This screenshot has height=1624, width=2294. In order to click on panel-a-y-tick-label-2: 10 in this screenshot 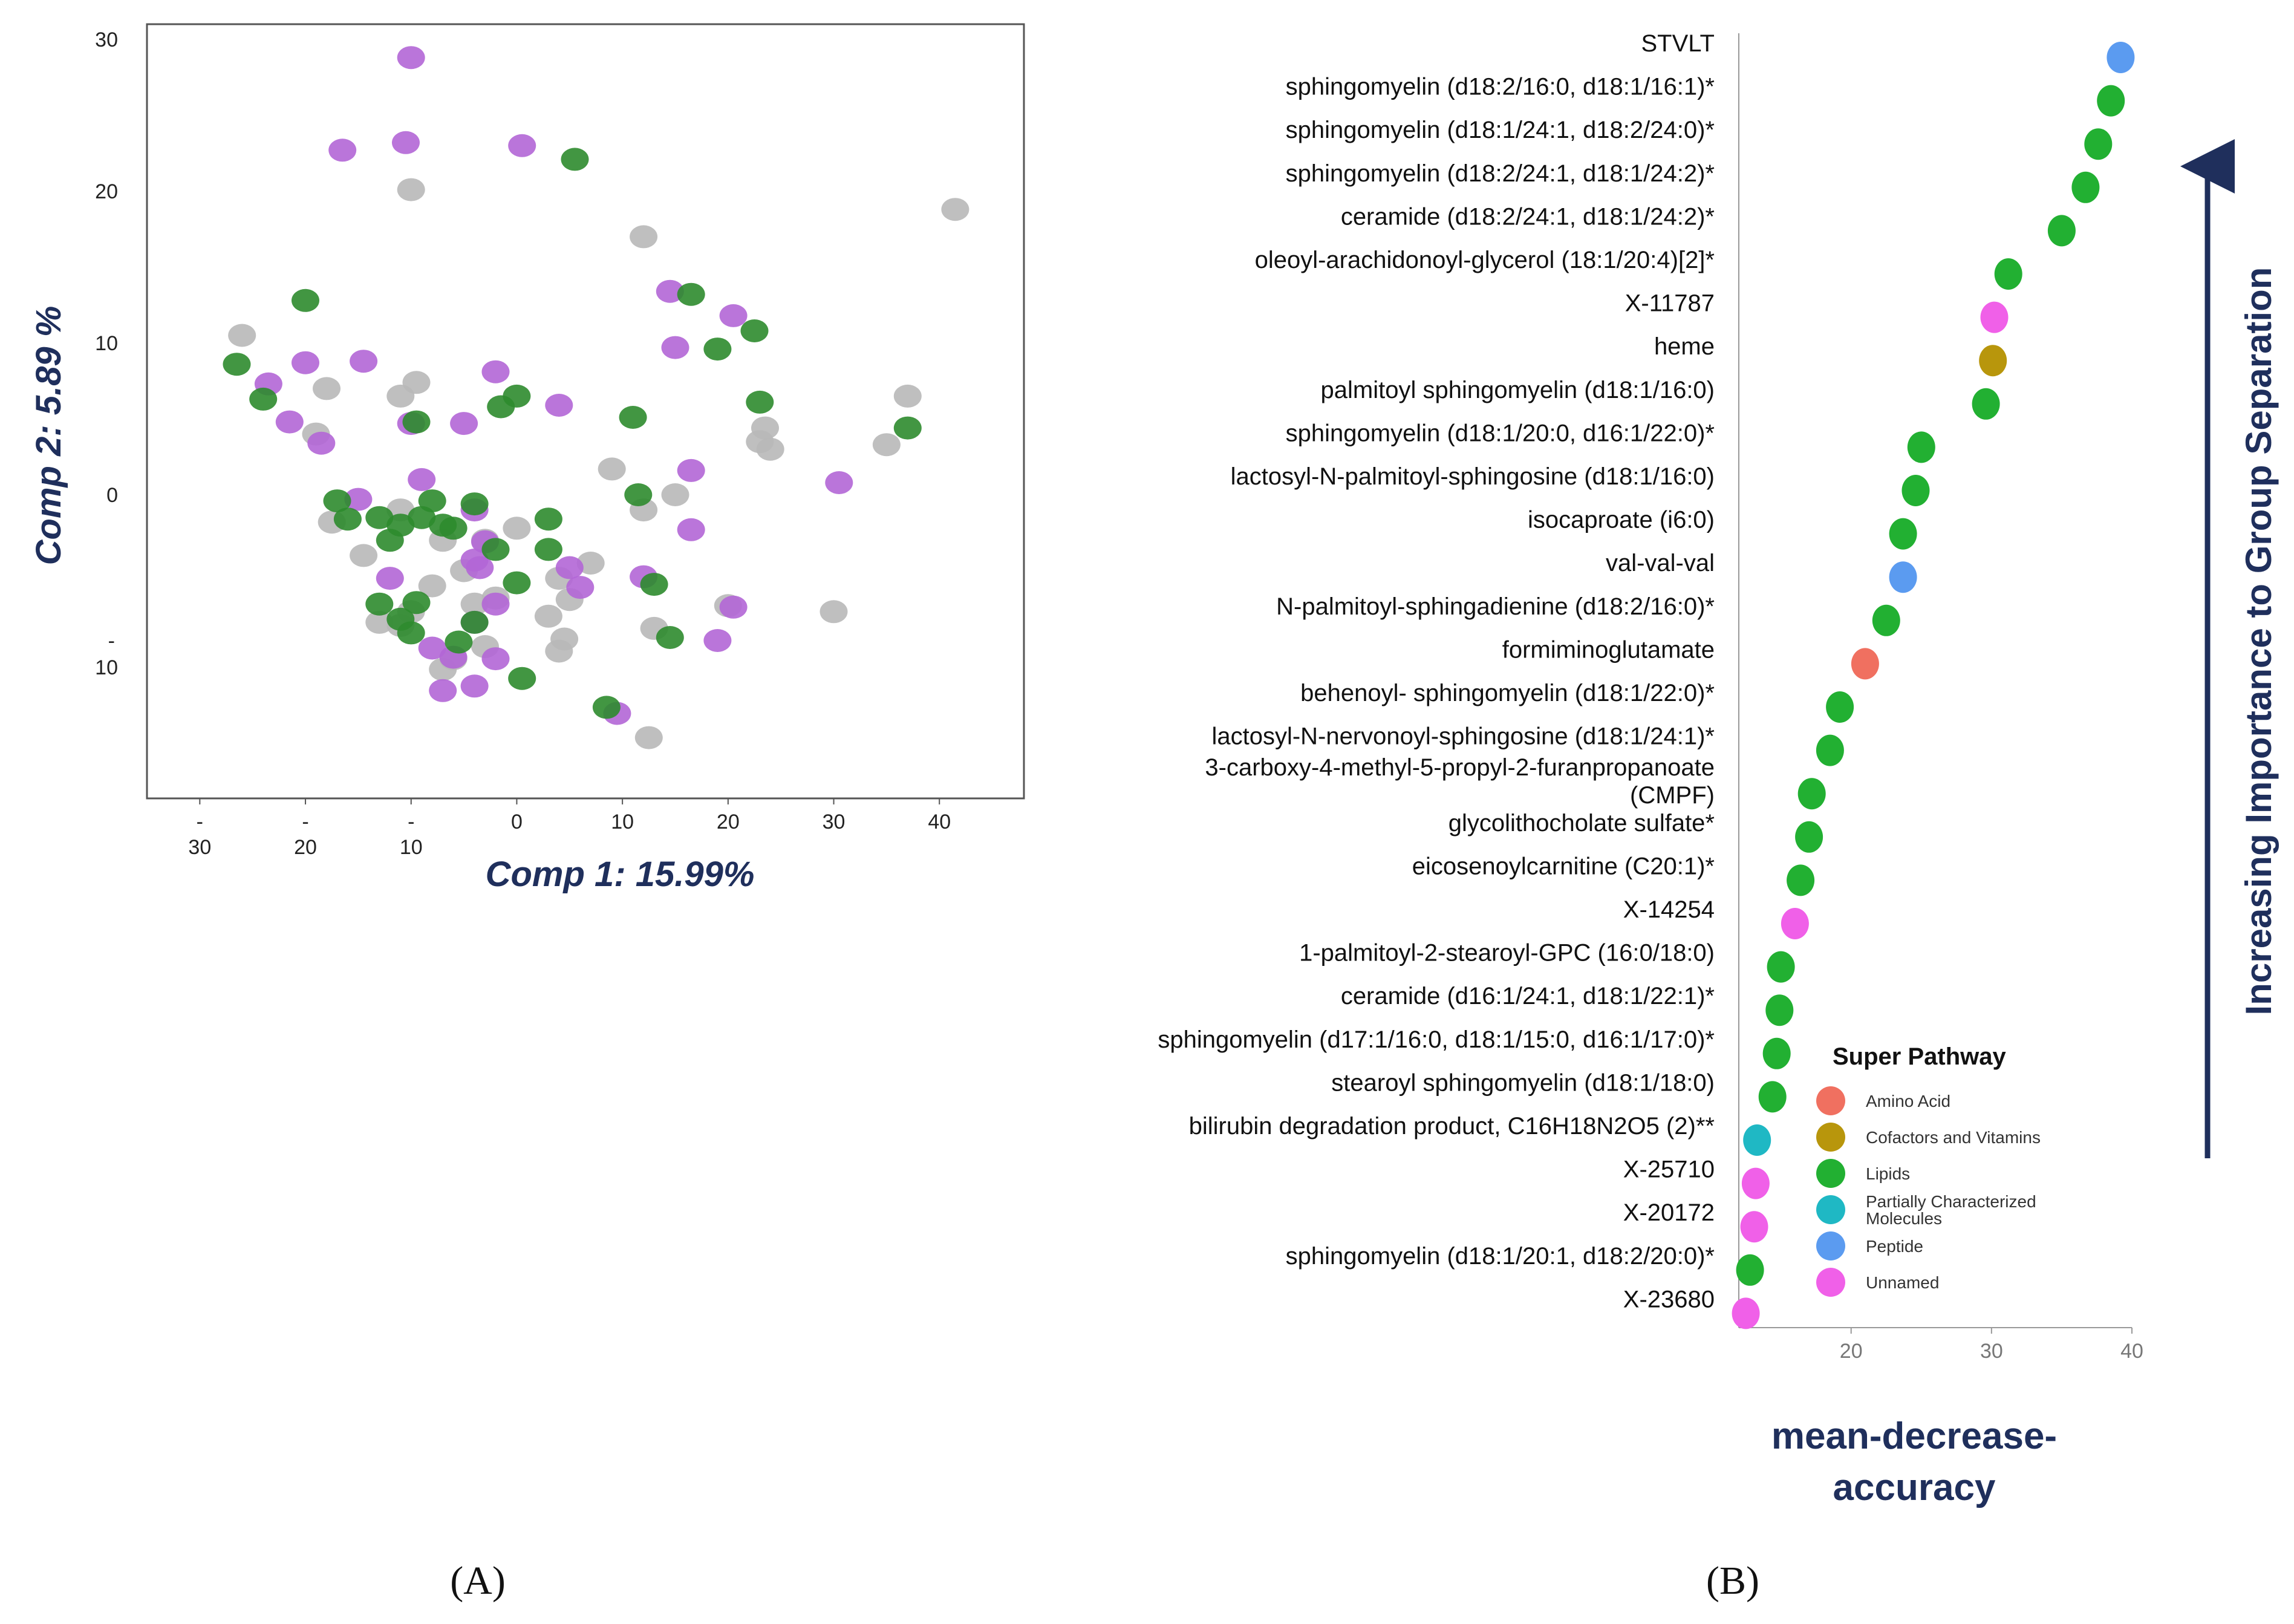, I will do `click(106, 343)`.